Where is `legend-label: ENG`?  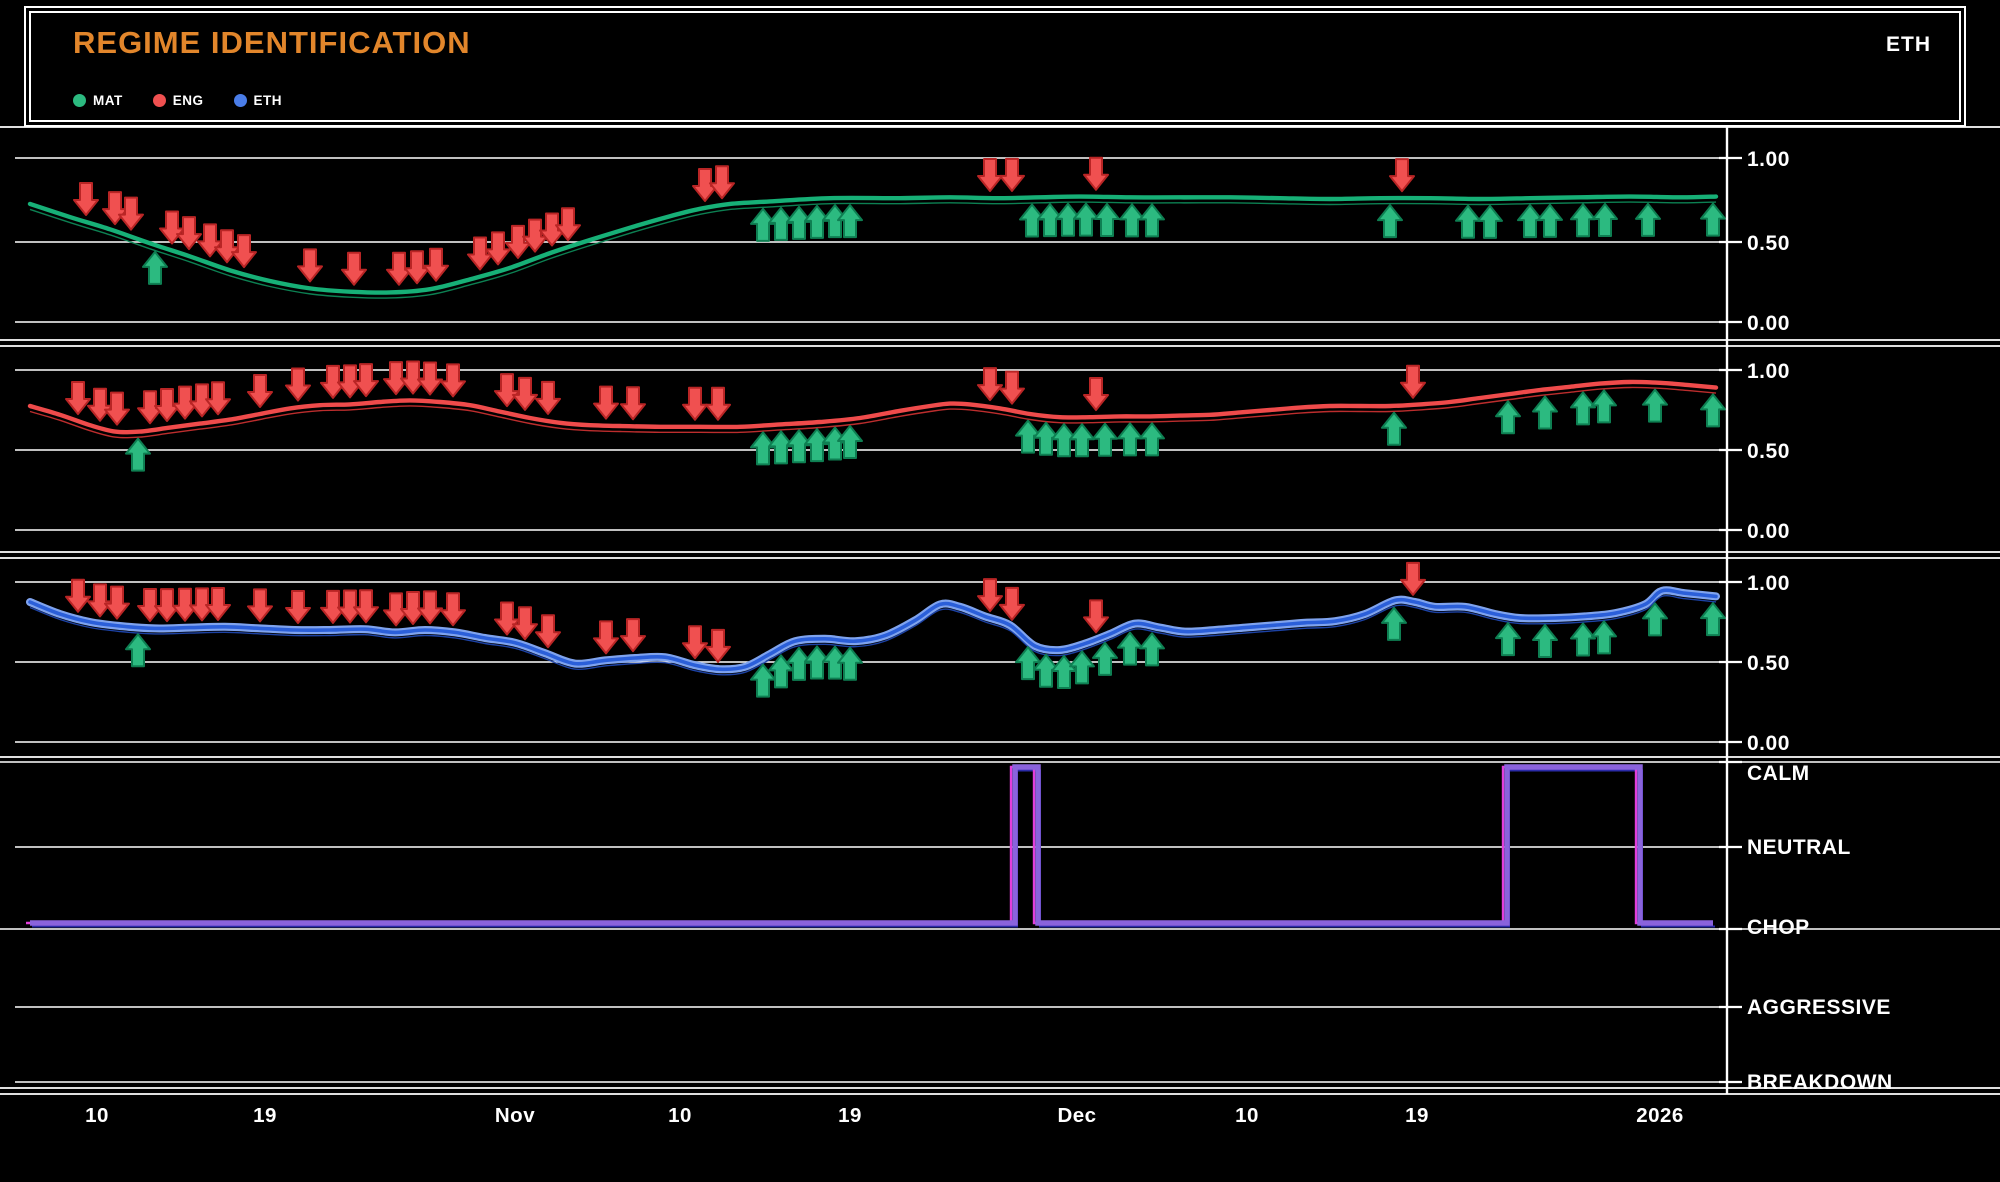
legend-label: ENG is located at coordinates (188, 100).